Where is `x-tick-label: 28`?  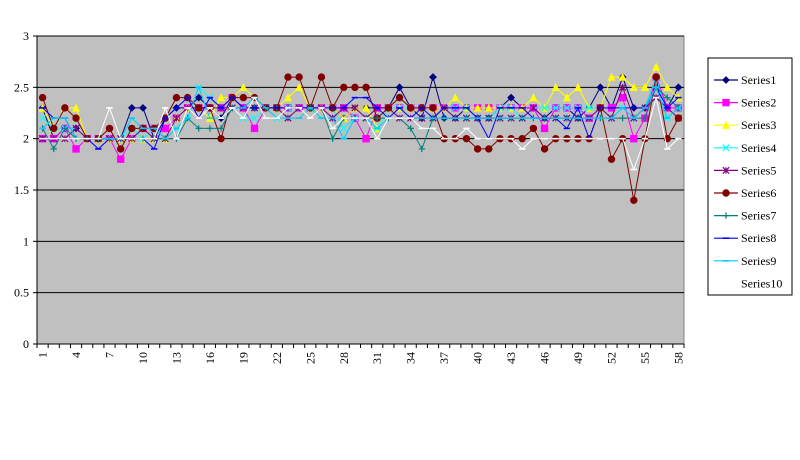
x-tick-label: 28 is located at coordinates (344, 358).